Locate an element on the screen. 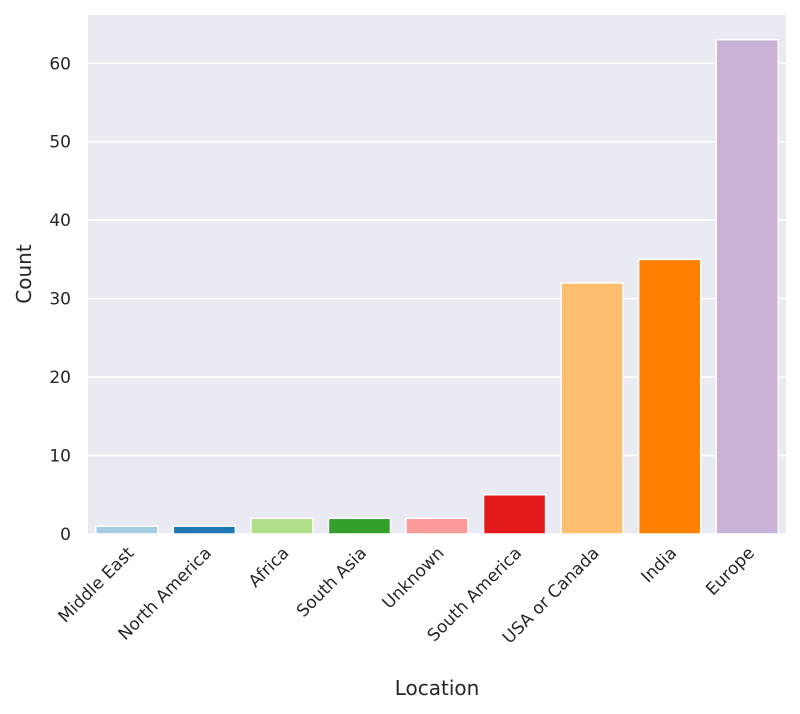 This screenshot has width=800, height=714. y-tick-label: 50 is located at coordinates (60, 143).